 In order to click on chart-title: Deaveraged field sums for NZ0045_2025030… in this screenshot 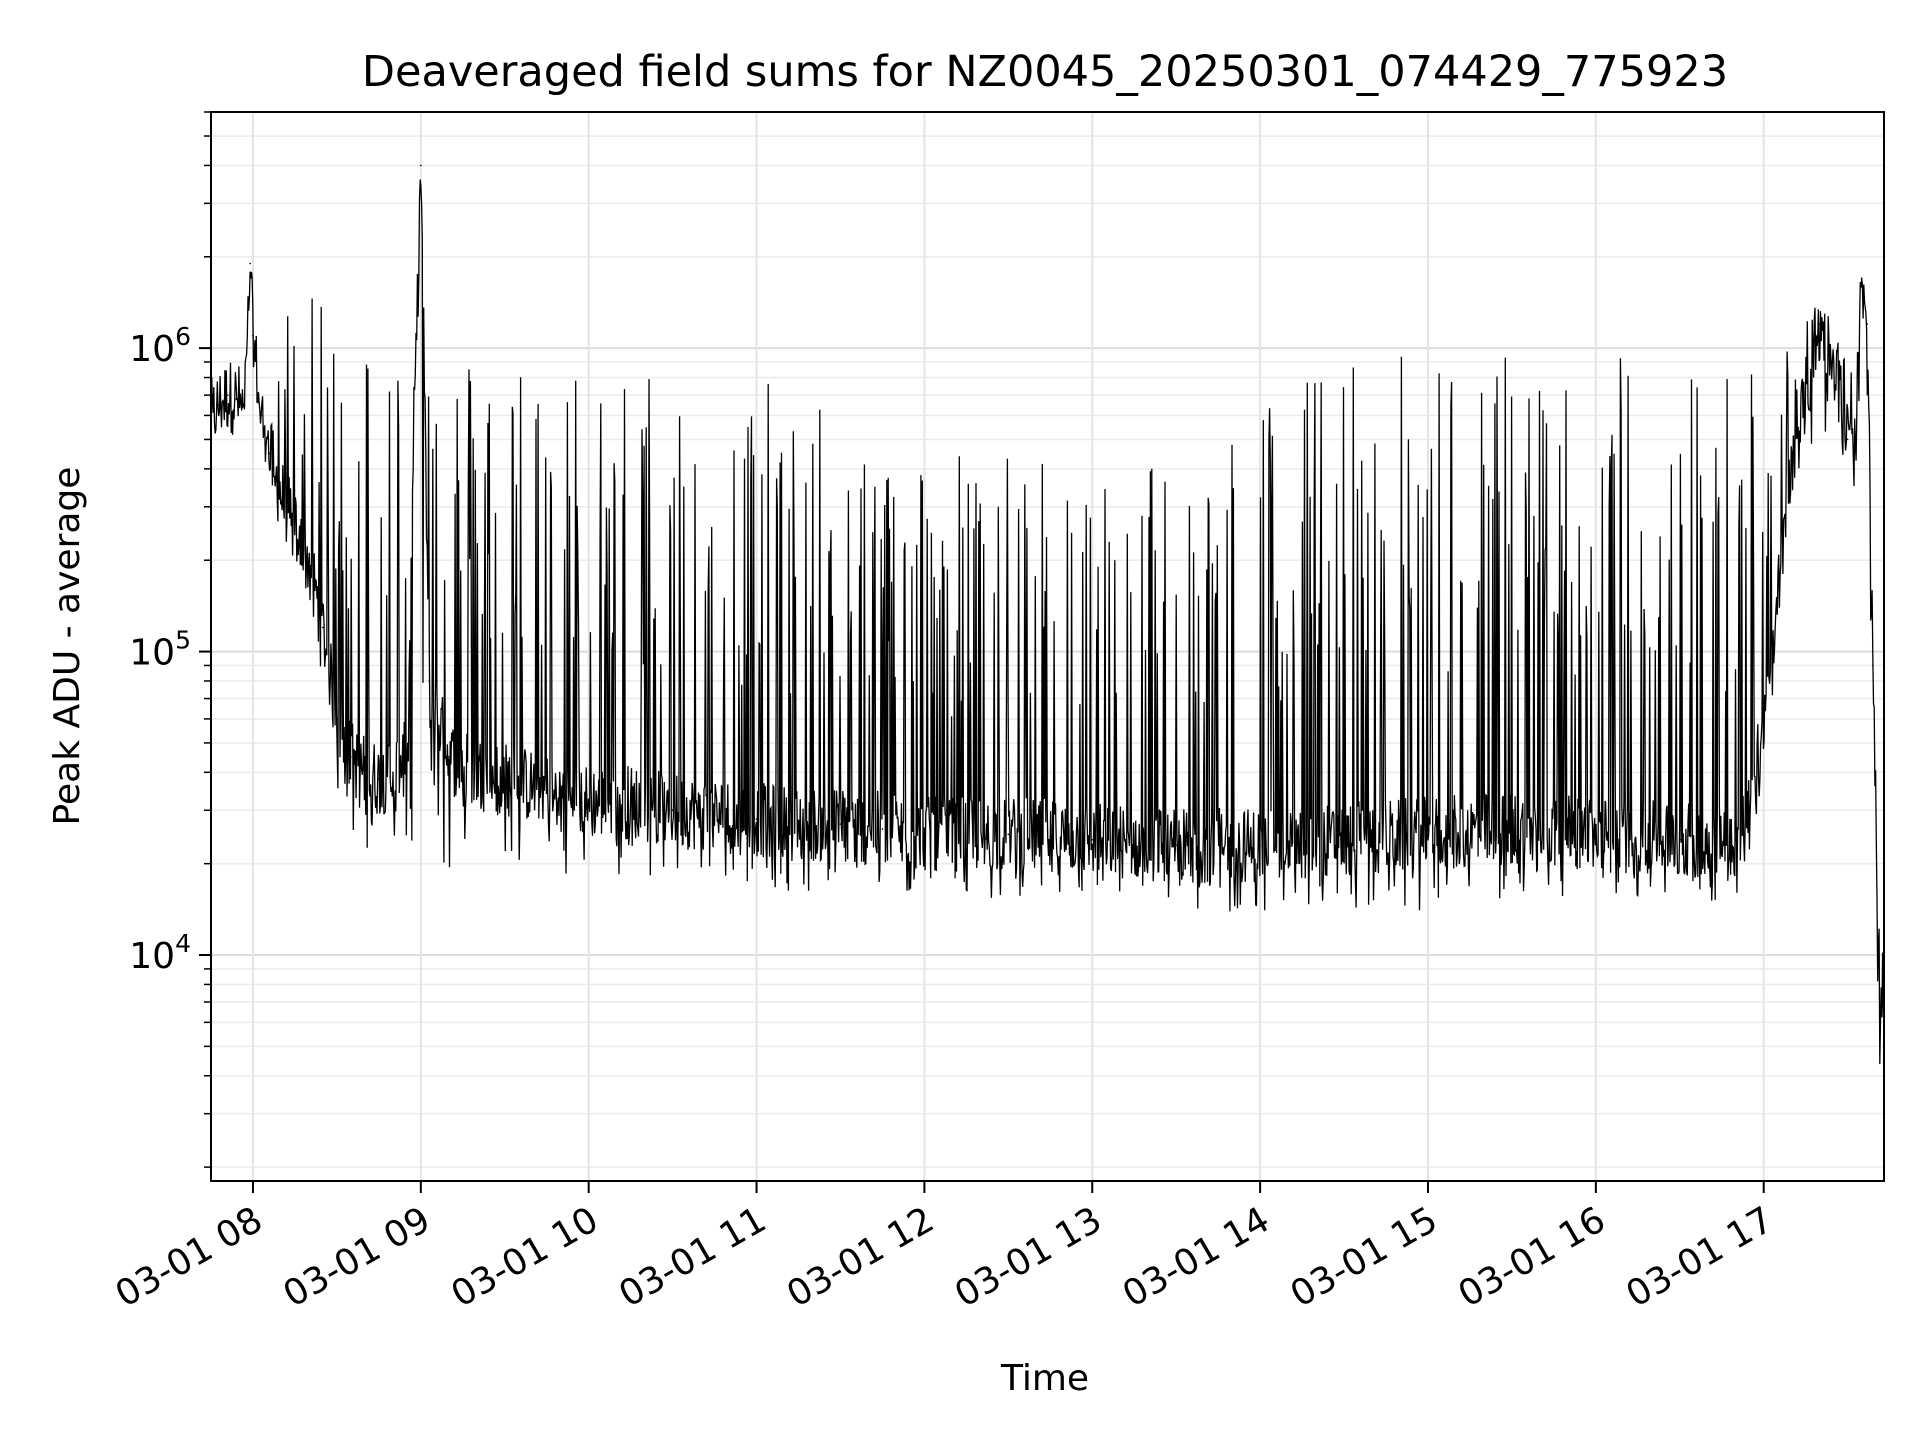, I will do `click(1045, 72)`.